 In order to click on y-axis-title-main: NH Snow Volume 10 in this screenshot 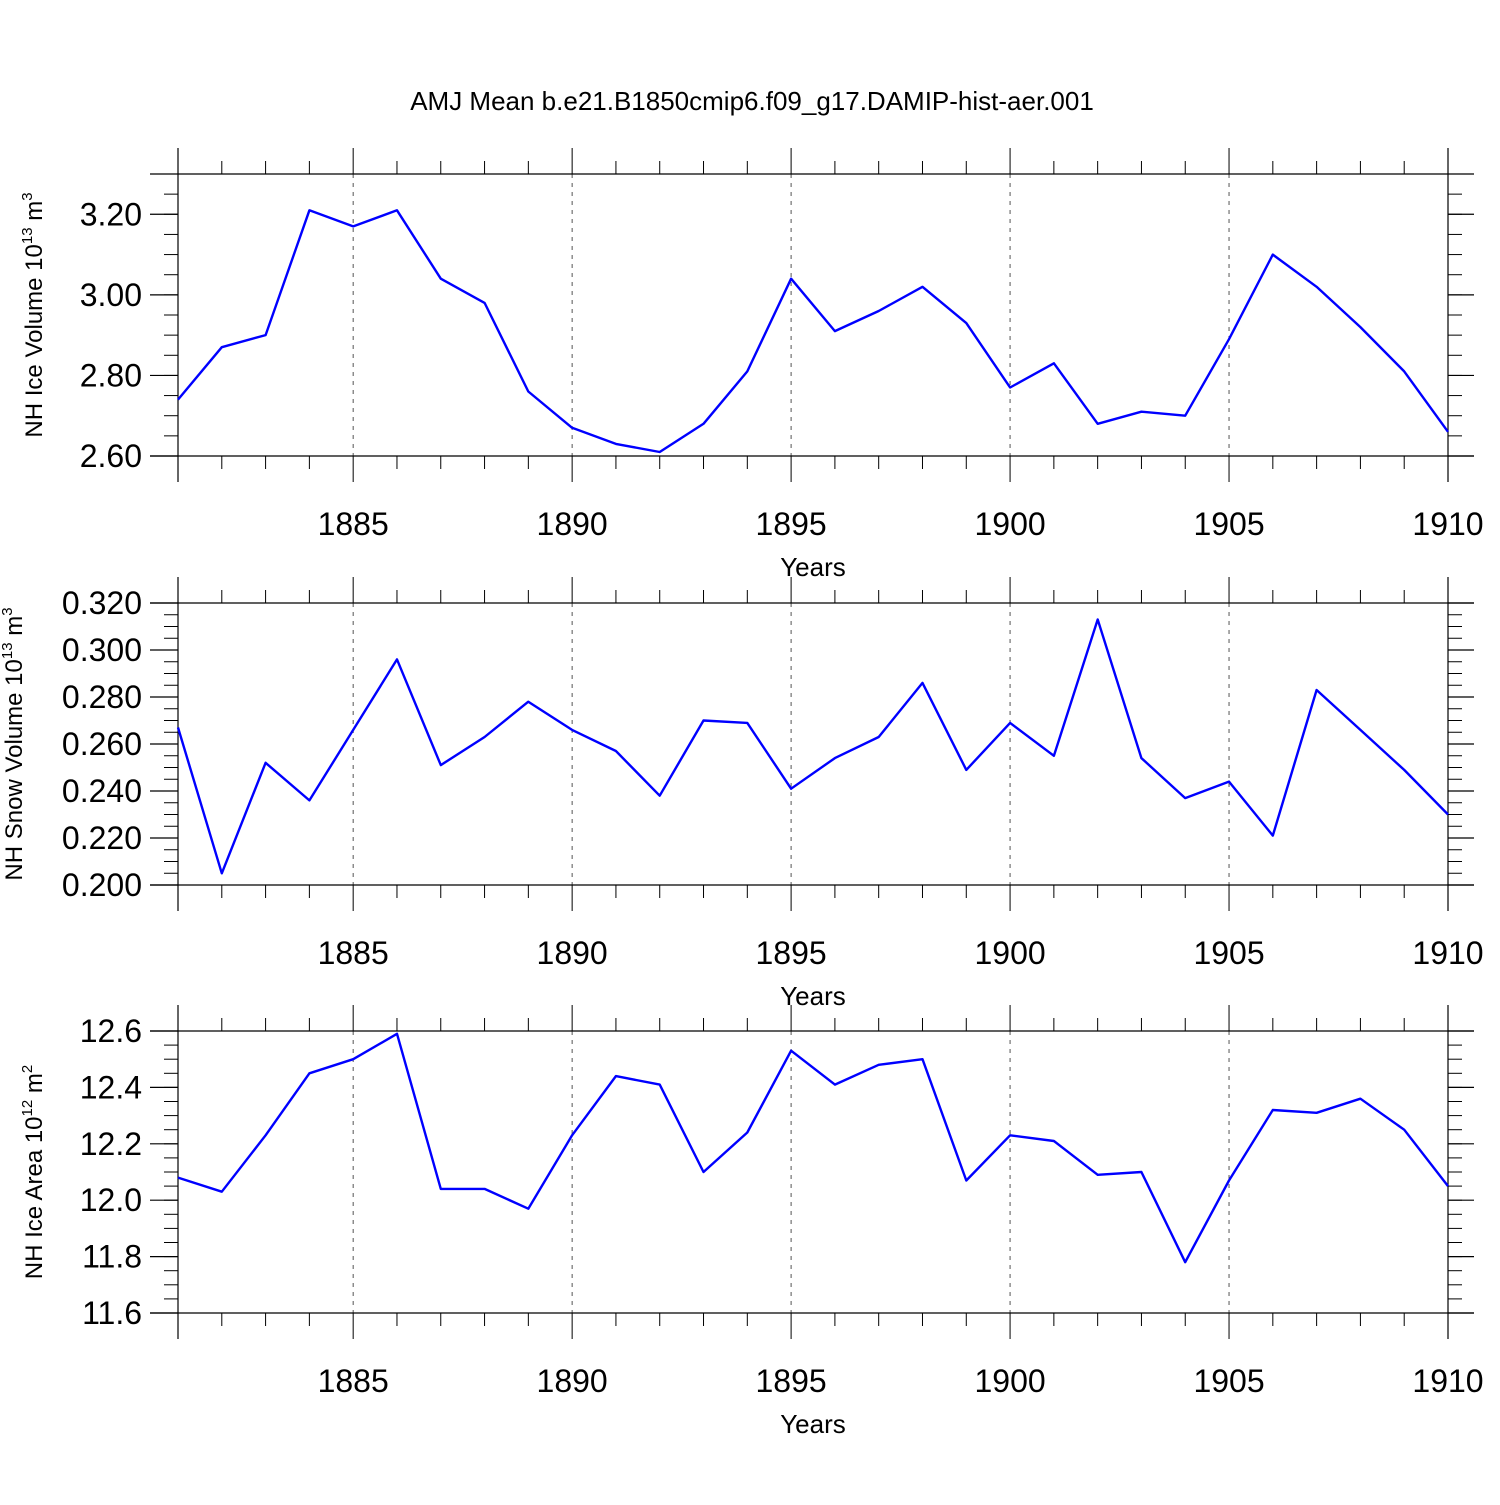, I will do `click(14, 769)`.